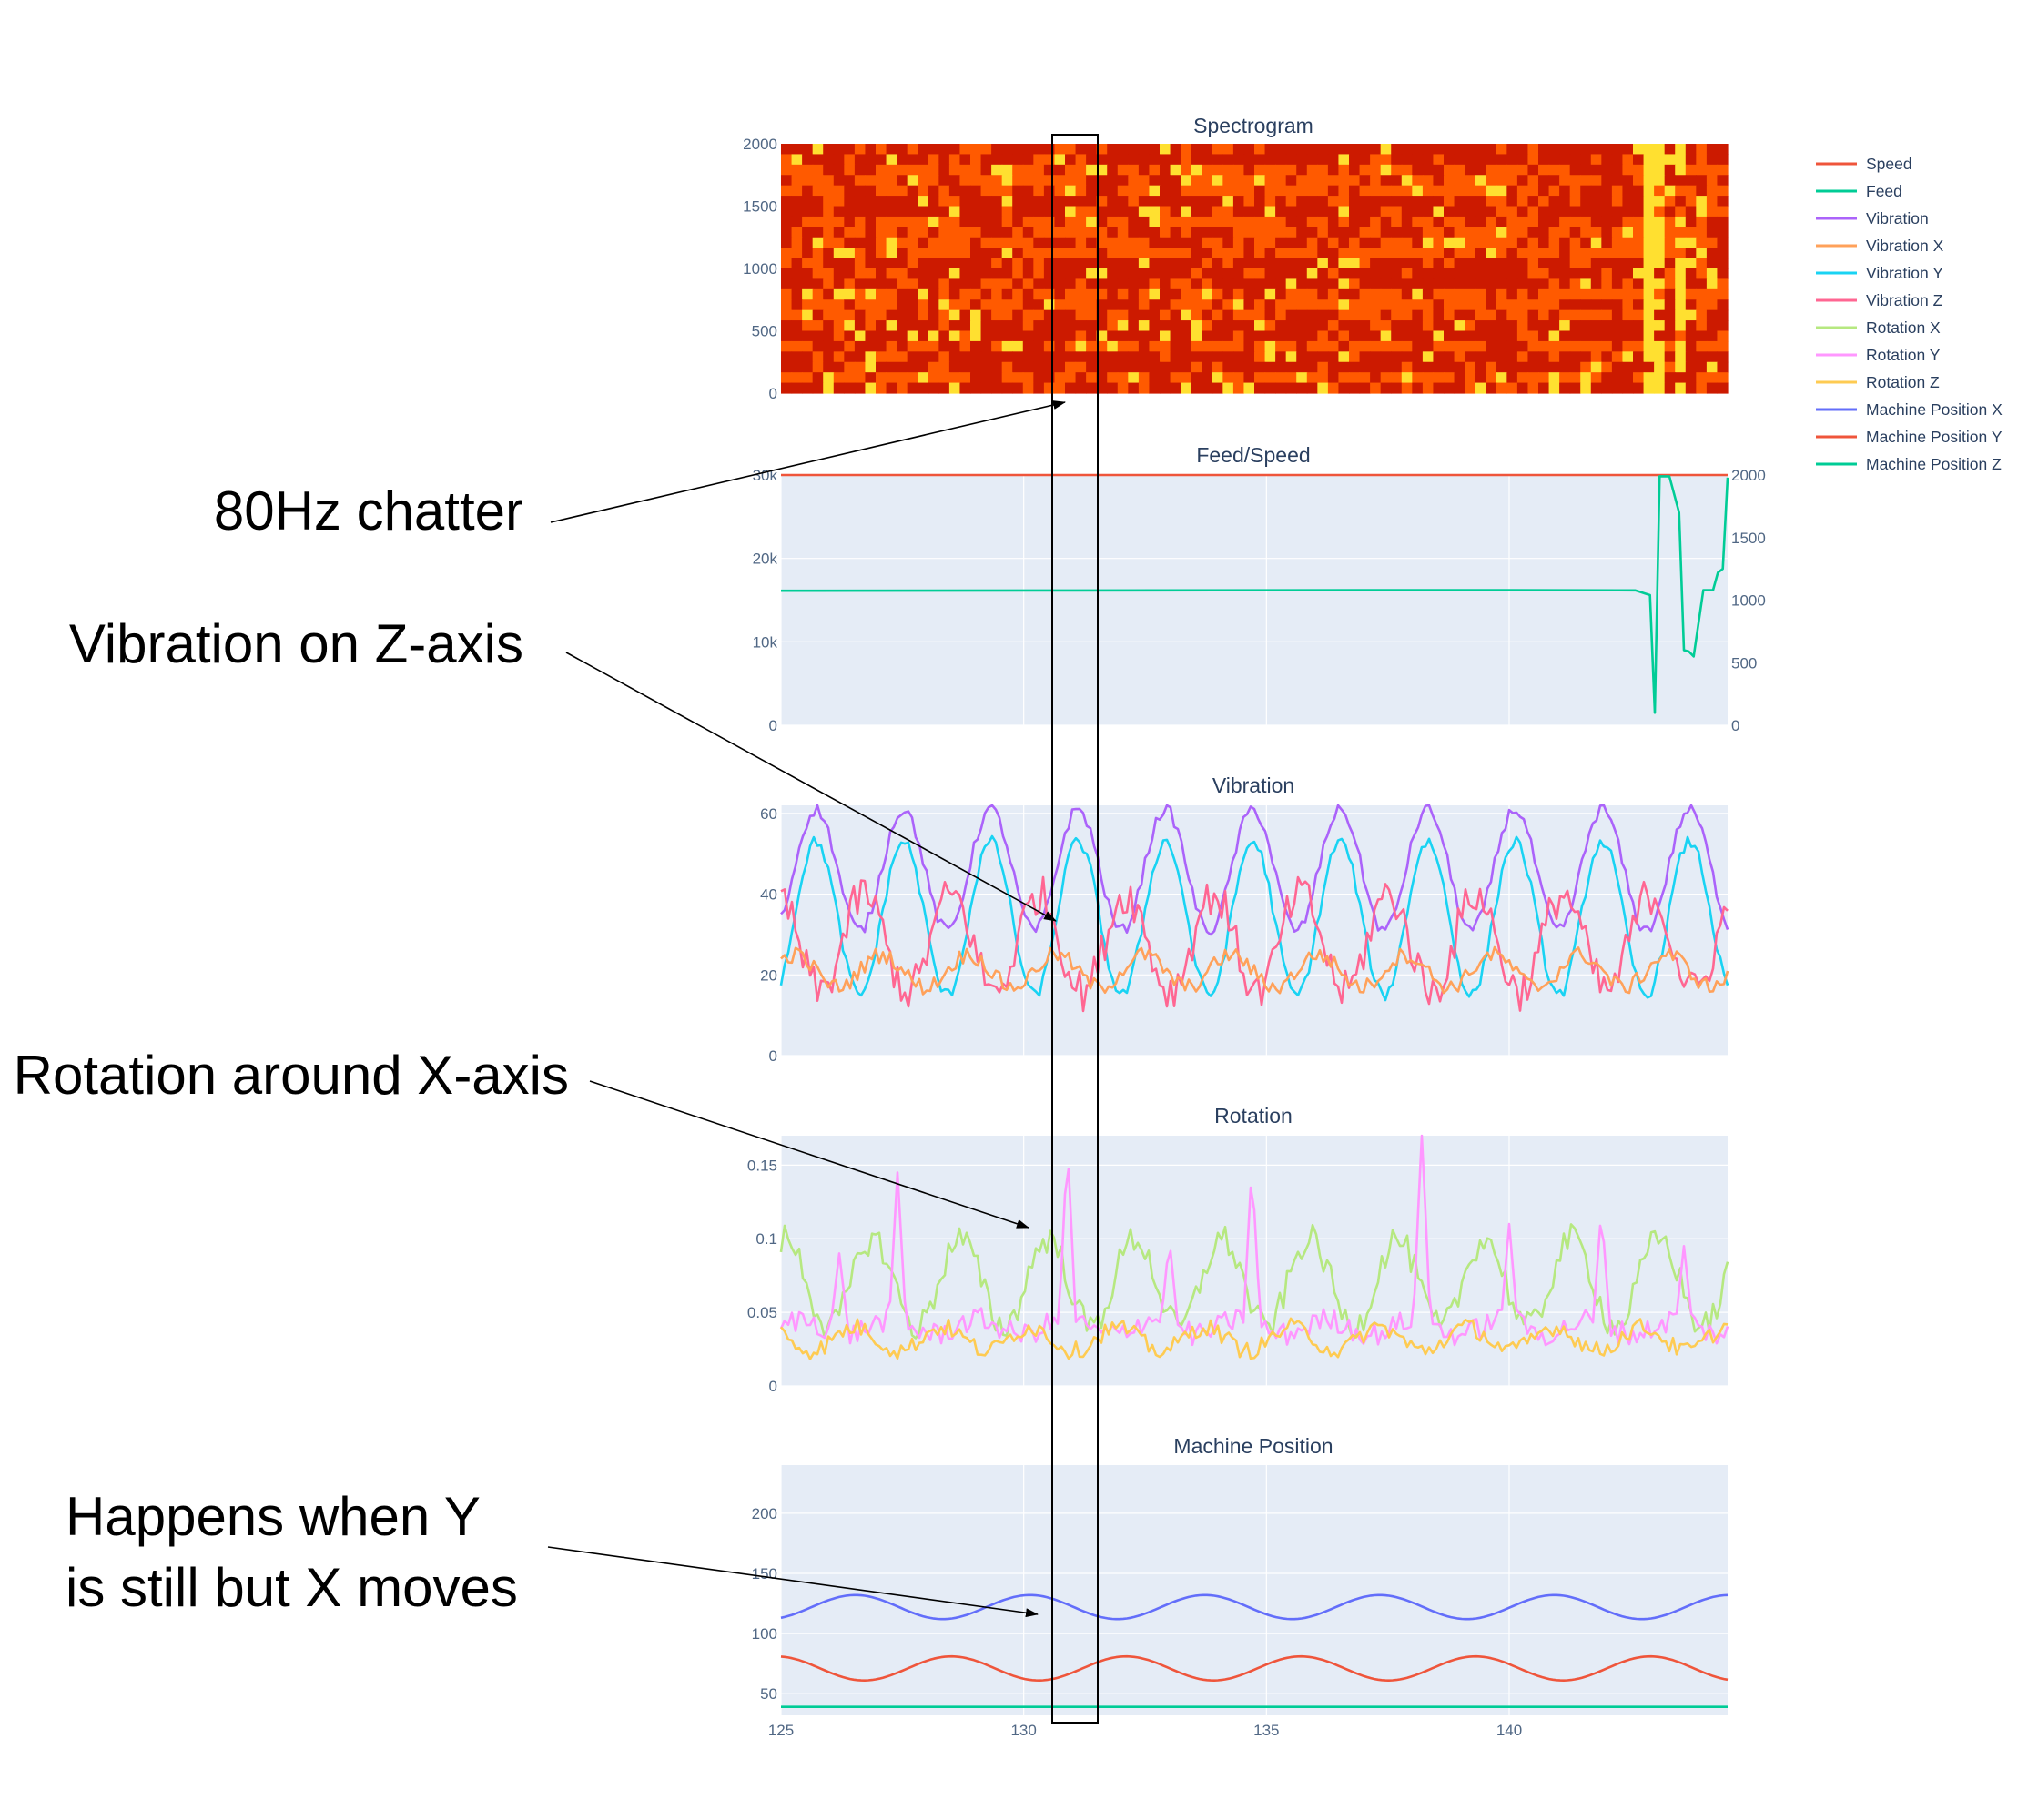 This screenshot has width=2028, height=1820. I want to click on legend-item: Rotation Y, so click(1878, 355).